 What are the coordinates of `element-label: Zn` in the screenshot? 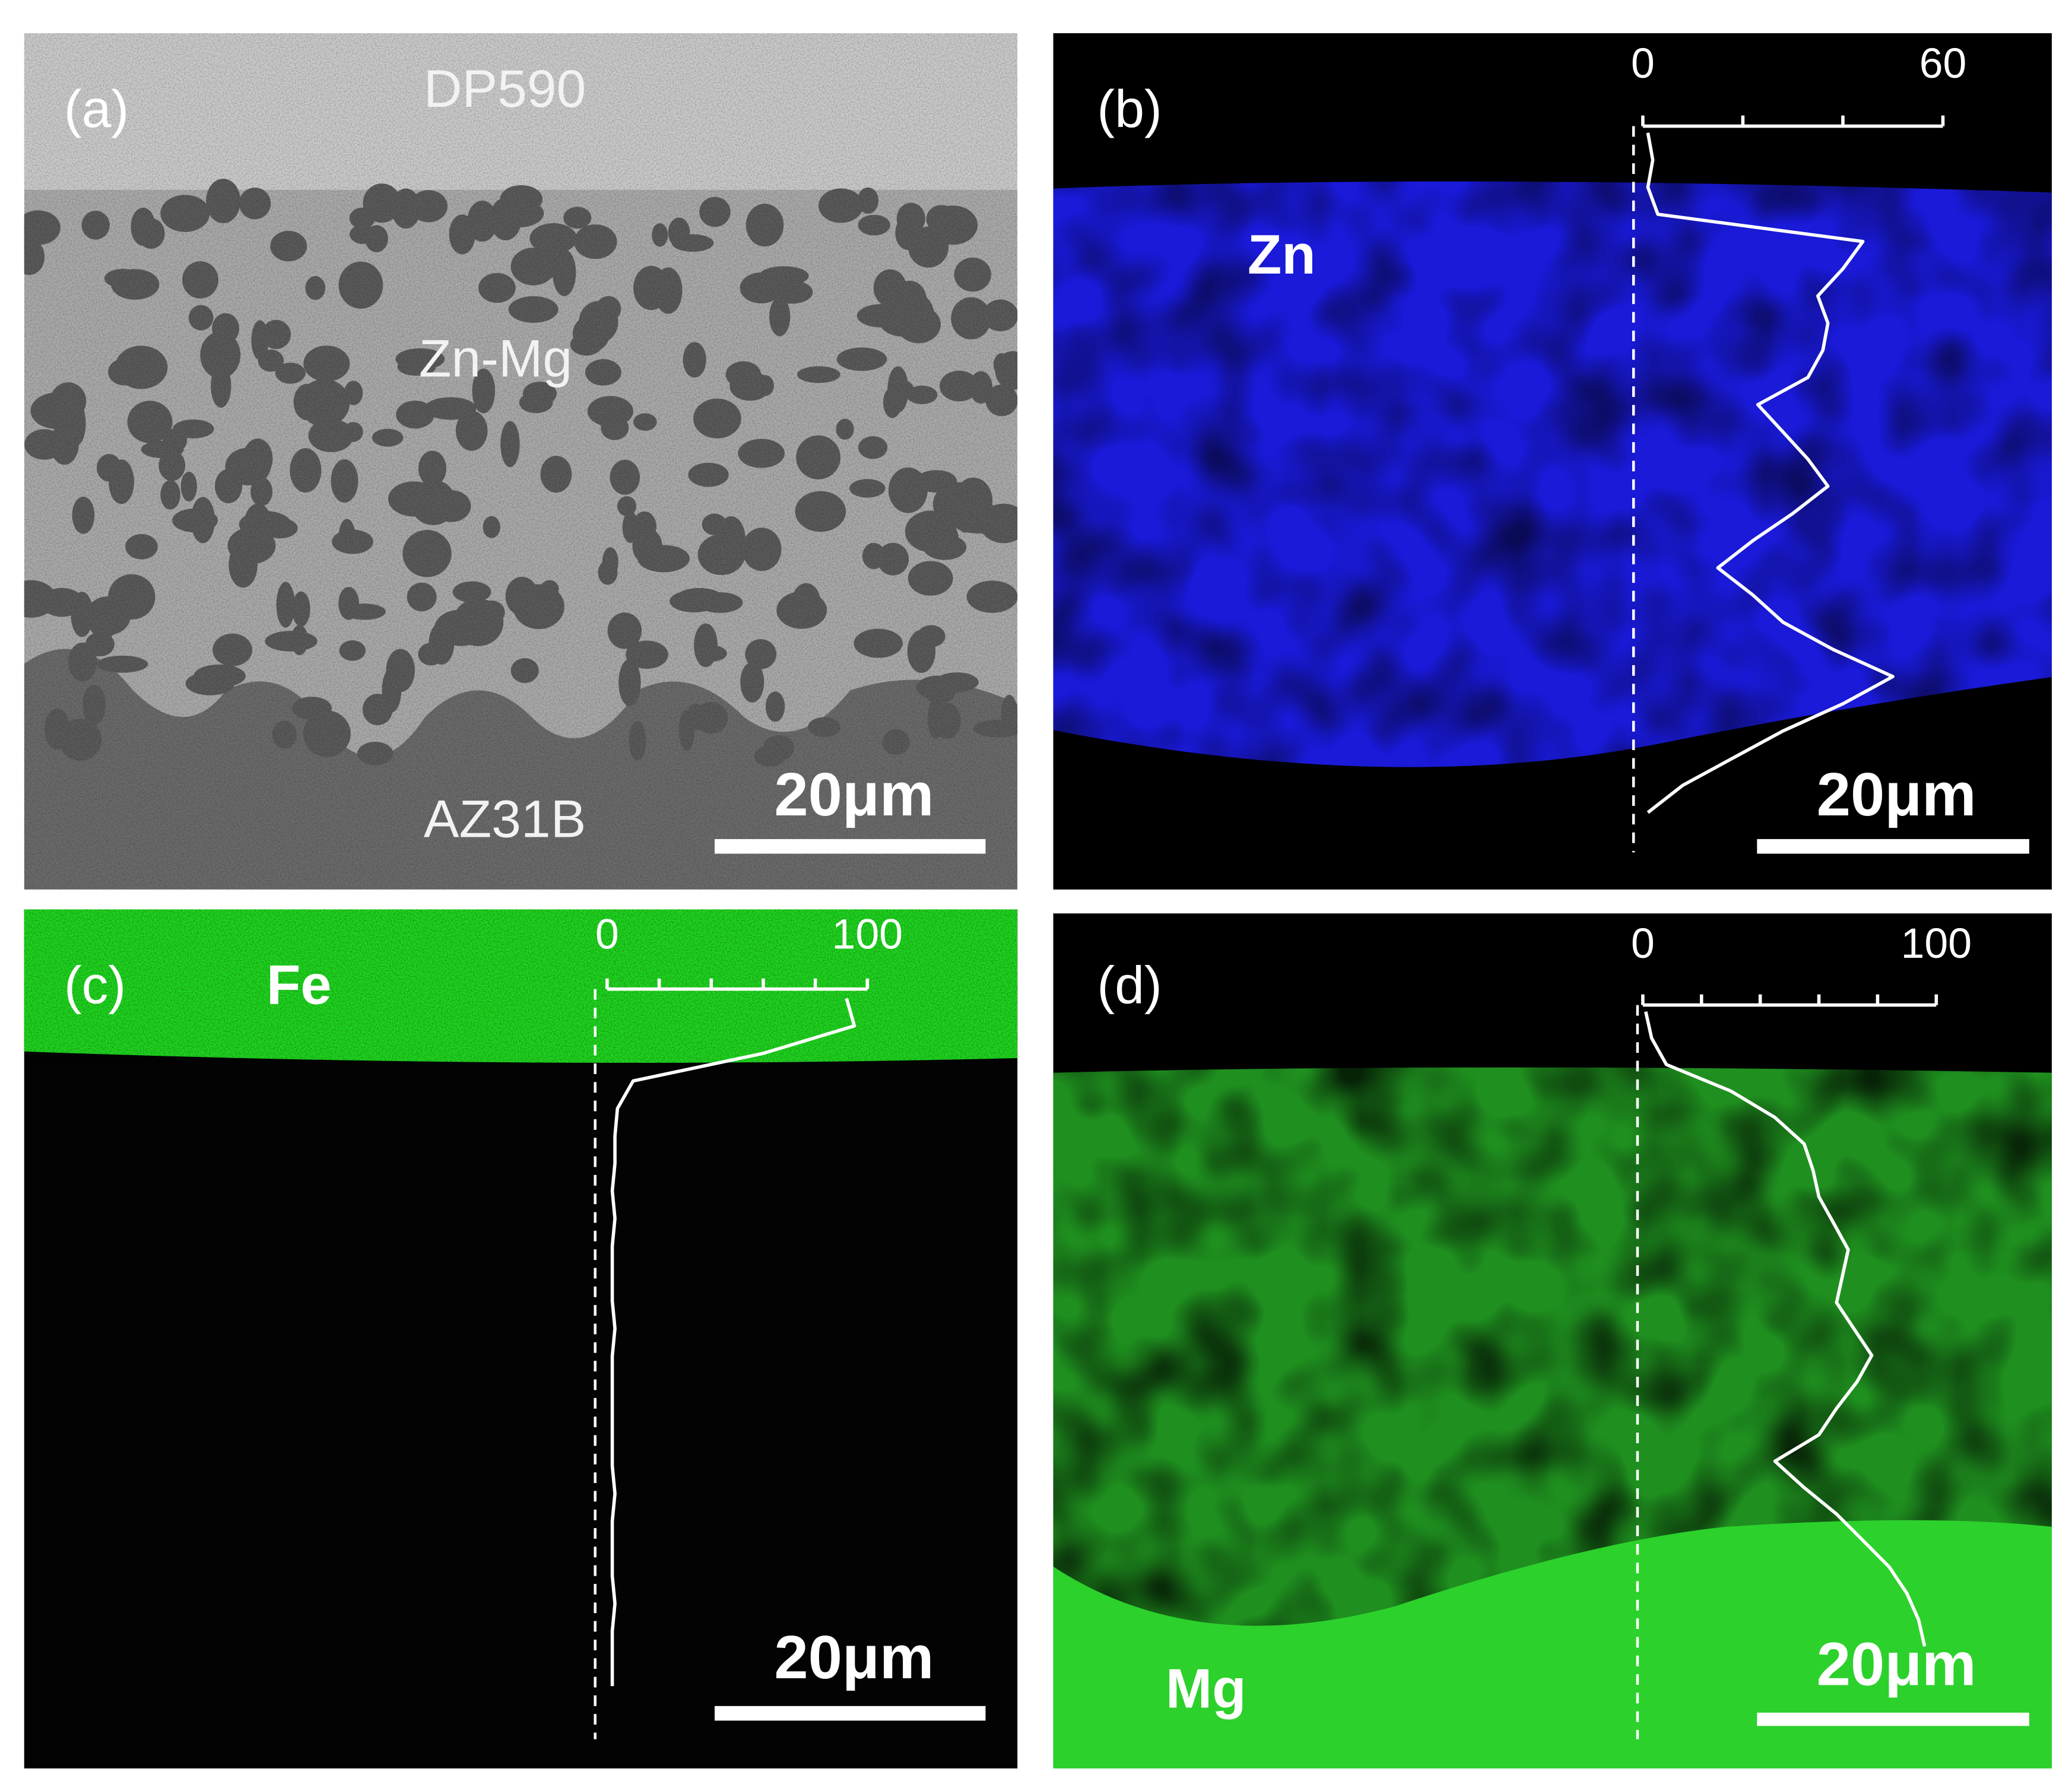 It's located at (1282, 254).